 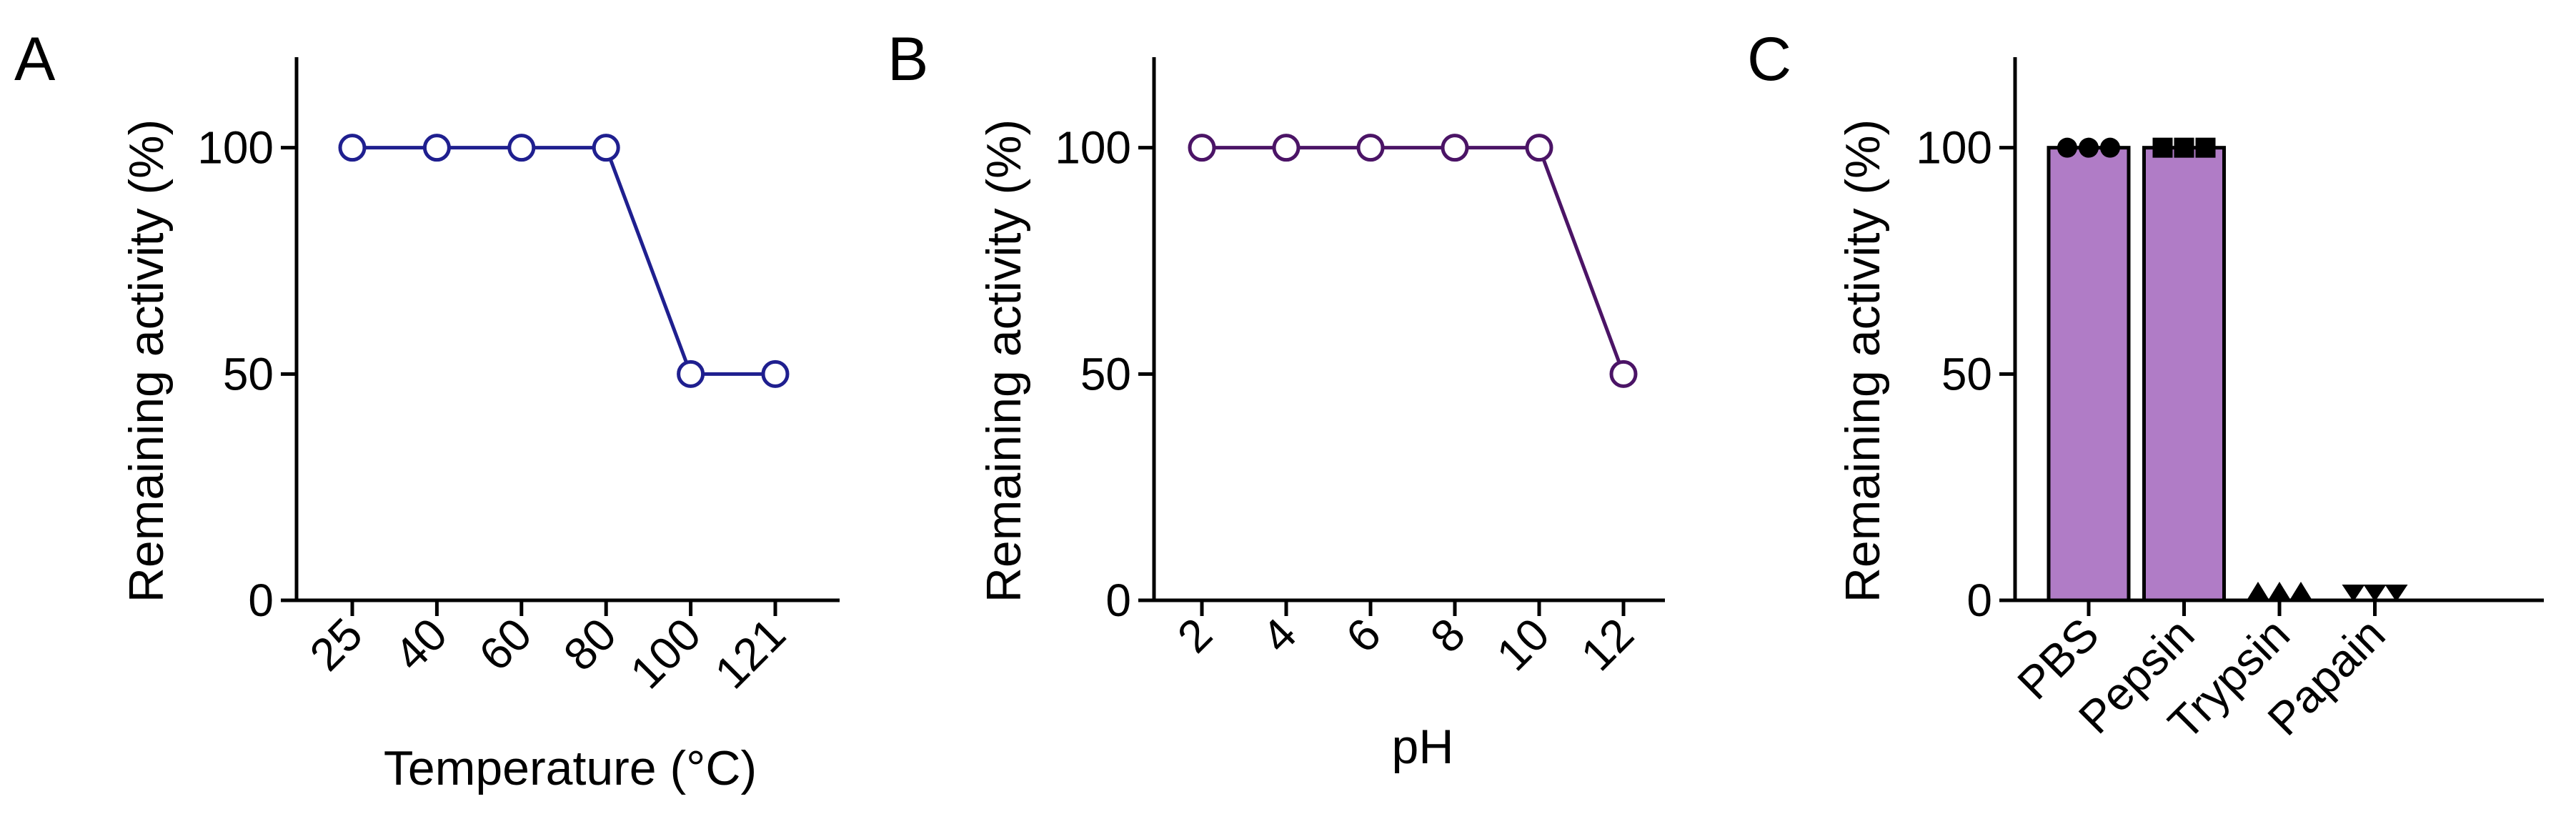 What do you see at coordinates (146, 360) in the screenshot?
I see `y-axis-title-a: Remaining activity (%)` at bounding box center [146, 360].